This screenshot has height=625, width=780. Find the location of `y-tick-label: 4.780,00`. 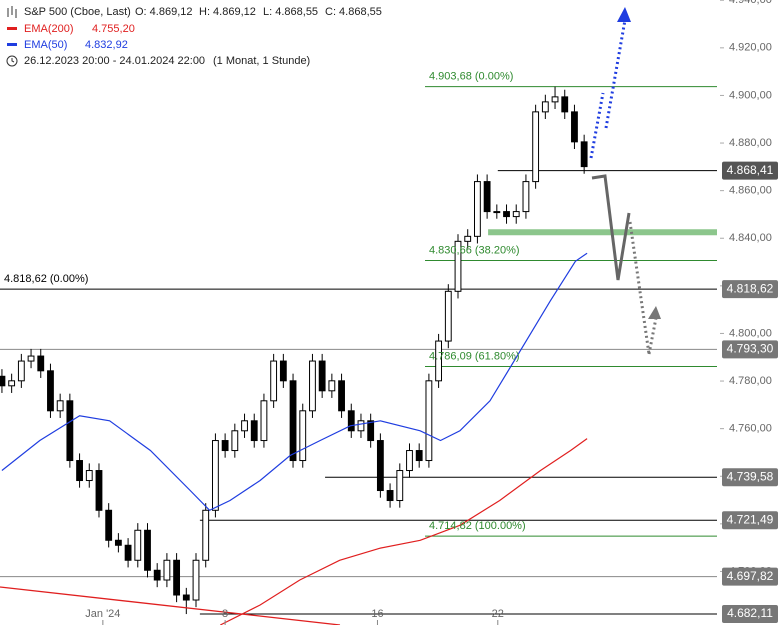

y-tick-label: 4.780,00 is located at coordinates (750, 381).